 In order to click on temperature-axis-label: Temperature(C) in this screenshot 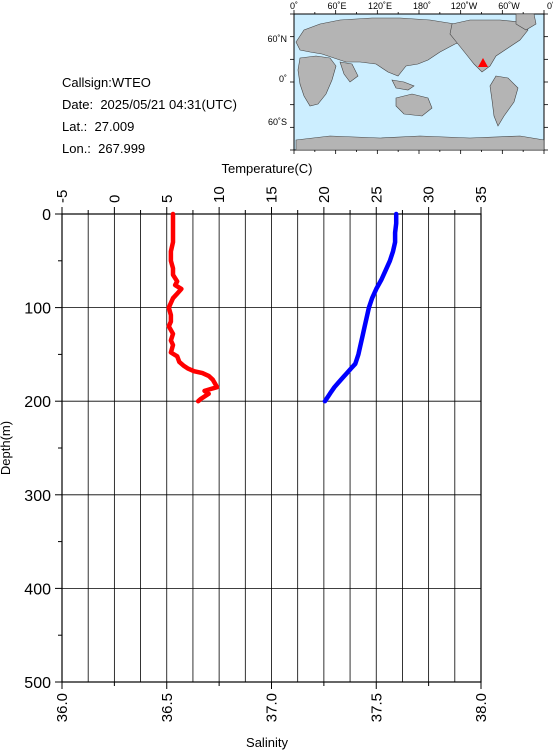, I will do `click(266, 168)`.